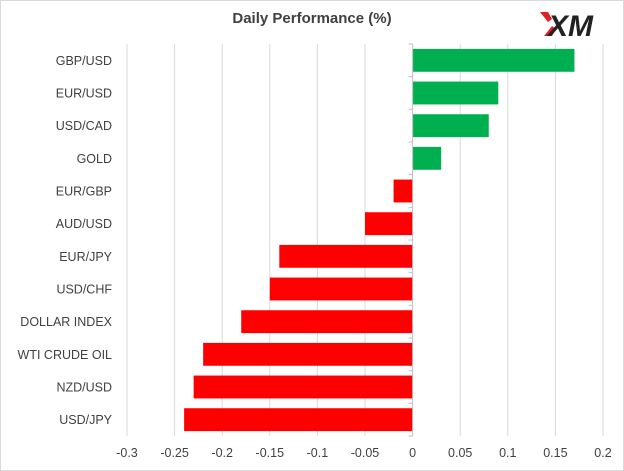  I want to click on category-label: USD/JPY, so click(85, 420).